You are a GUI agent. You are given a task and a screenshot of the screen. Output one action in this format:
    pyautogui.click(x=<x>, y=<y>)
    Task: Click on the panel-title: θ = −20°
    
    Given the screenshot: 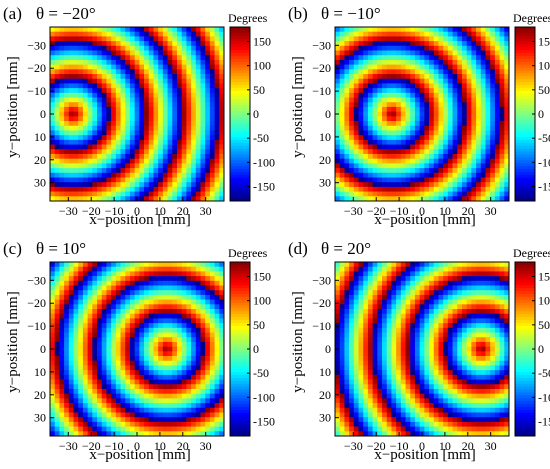 What is the action you would take?
    pyautogui.click(x=66, y=13)
    